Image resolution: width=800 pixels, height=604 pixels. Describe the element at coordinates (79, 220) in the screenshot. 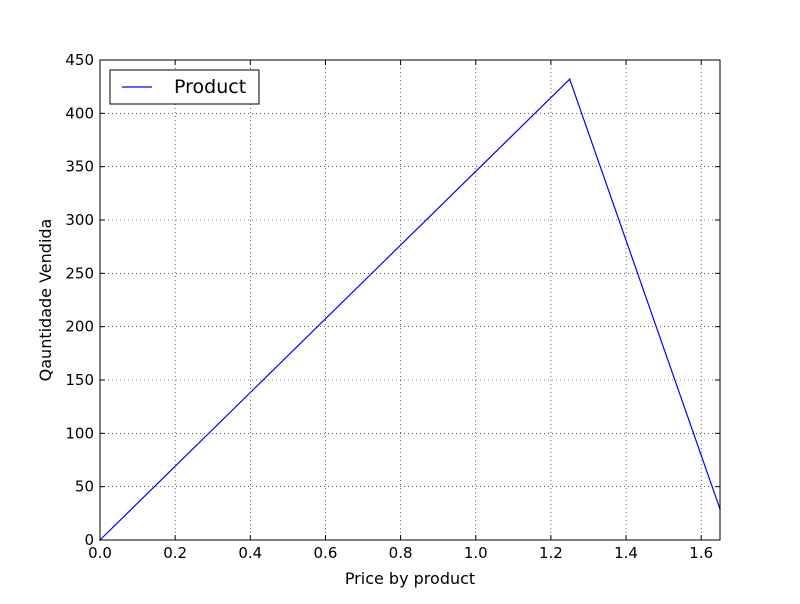

I see `y-tick-label: 300` at that location.